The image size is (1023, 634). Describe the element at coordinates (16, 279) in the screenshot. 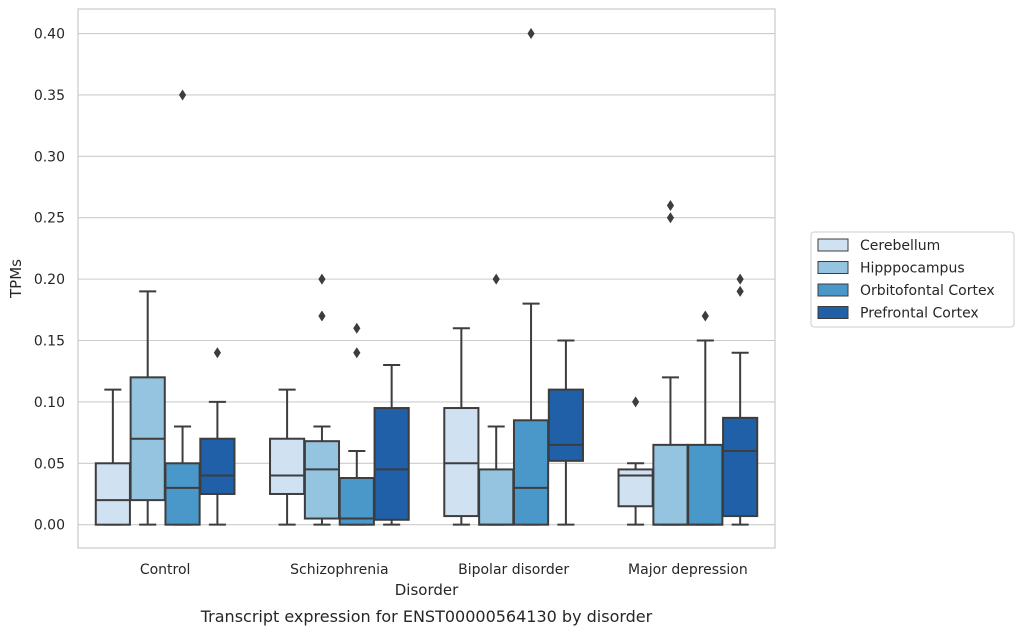

I see `y-axis-label: TPMs` at that location.